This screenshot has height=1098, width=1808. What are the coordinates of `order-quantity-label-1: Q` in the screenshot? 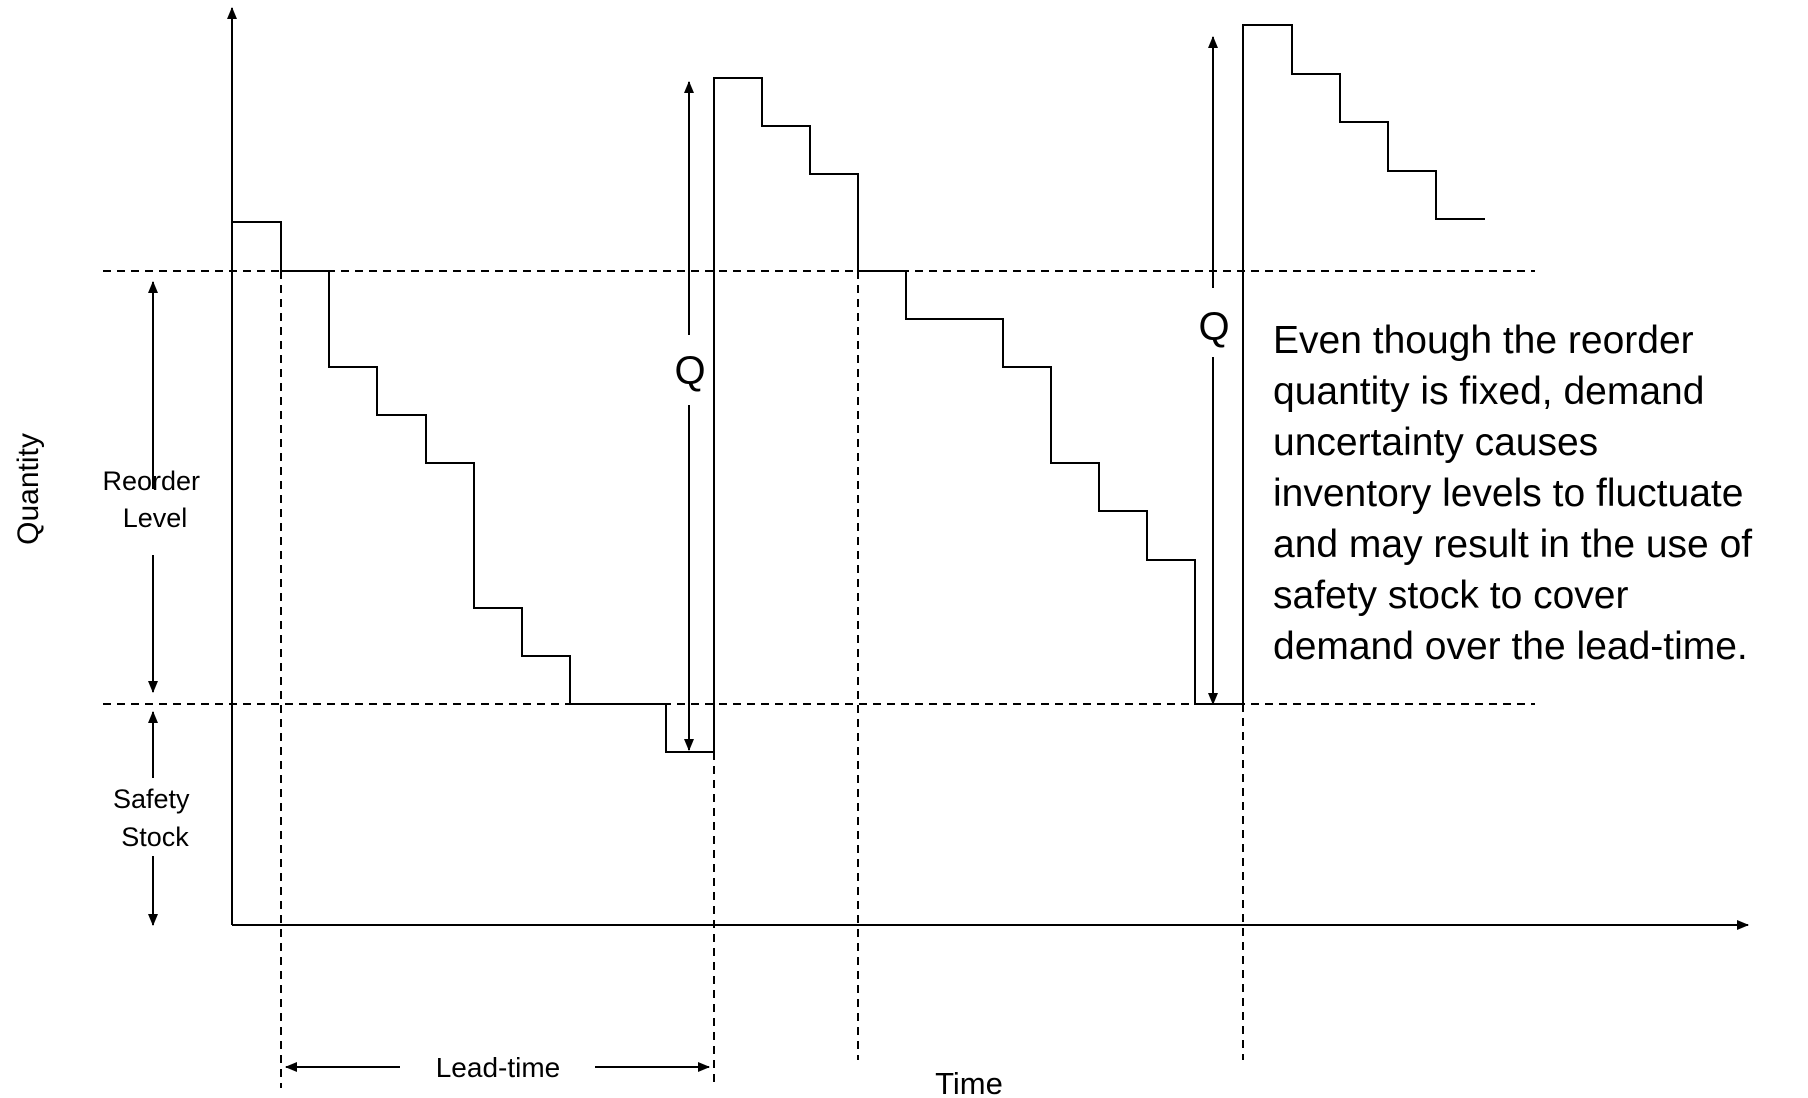 It's located at (689, 371).